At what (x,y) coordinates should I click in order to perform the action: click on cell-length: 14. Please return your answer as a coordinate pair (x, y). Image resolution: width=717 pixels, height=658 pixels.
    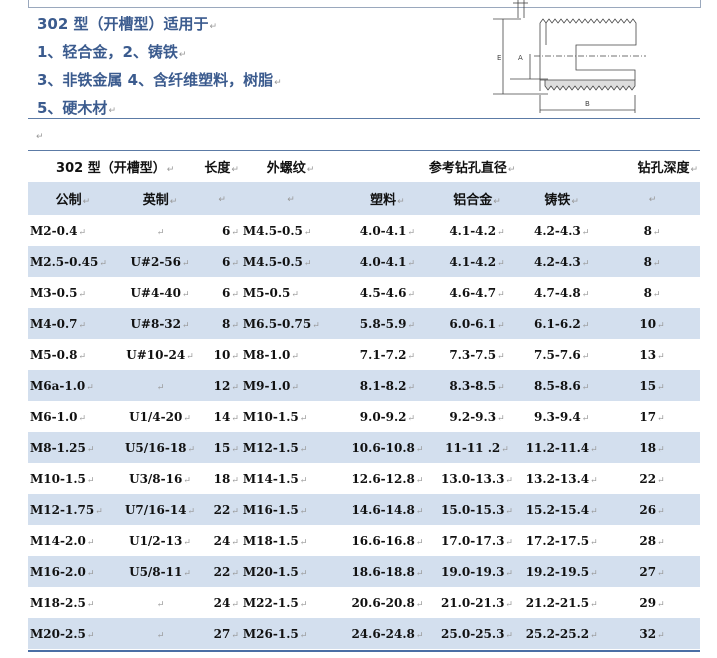
    Looking at the image, I should click on (221, 416).